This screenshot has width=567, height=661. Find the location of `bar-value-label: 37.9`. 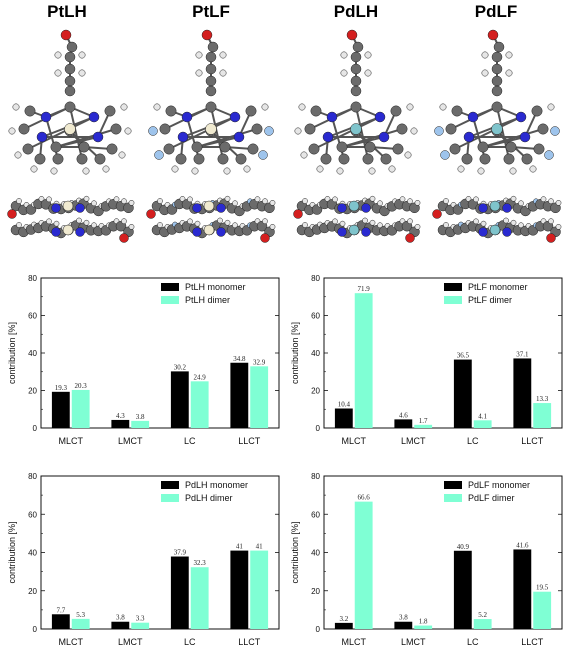

bar-value-label: 37.9 is located at coordinates (180, 553).